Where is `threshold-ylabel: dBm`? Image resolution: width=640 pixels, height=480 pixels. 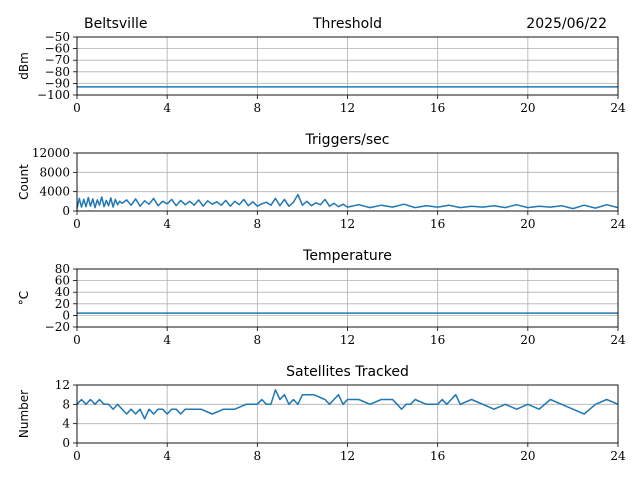 threshold-ylabel: dBm is located at coordinates (24, 66).